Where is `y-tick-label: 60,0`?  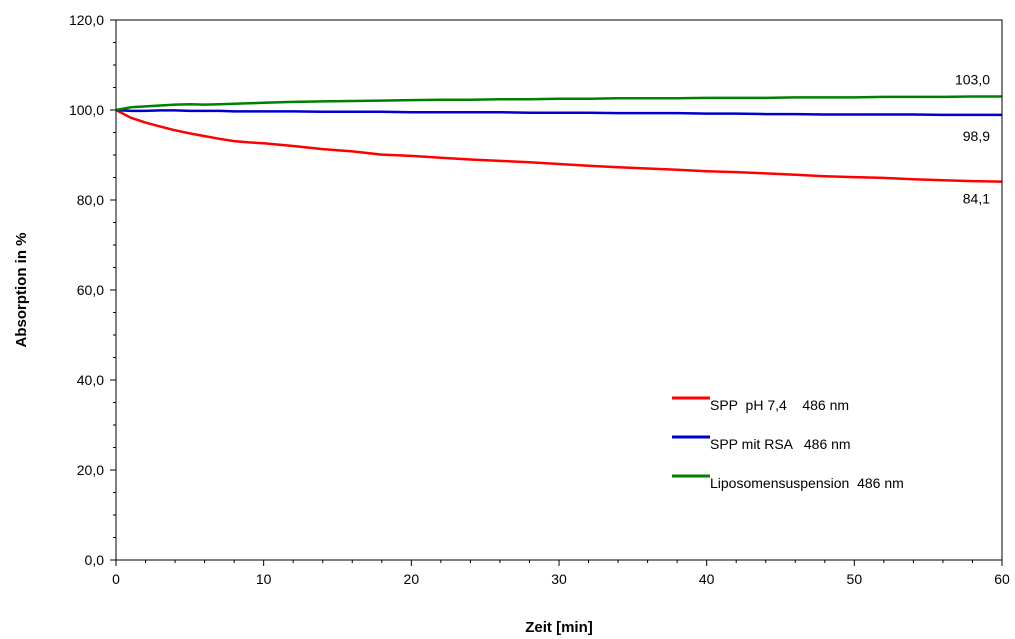
y-tick-label: 60,0 is located at coordinates (90, 290).